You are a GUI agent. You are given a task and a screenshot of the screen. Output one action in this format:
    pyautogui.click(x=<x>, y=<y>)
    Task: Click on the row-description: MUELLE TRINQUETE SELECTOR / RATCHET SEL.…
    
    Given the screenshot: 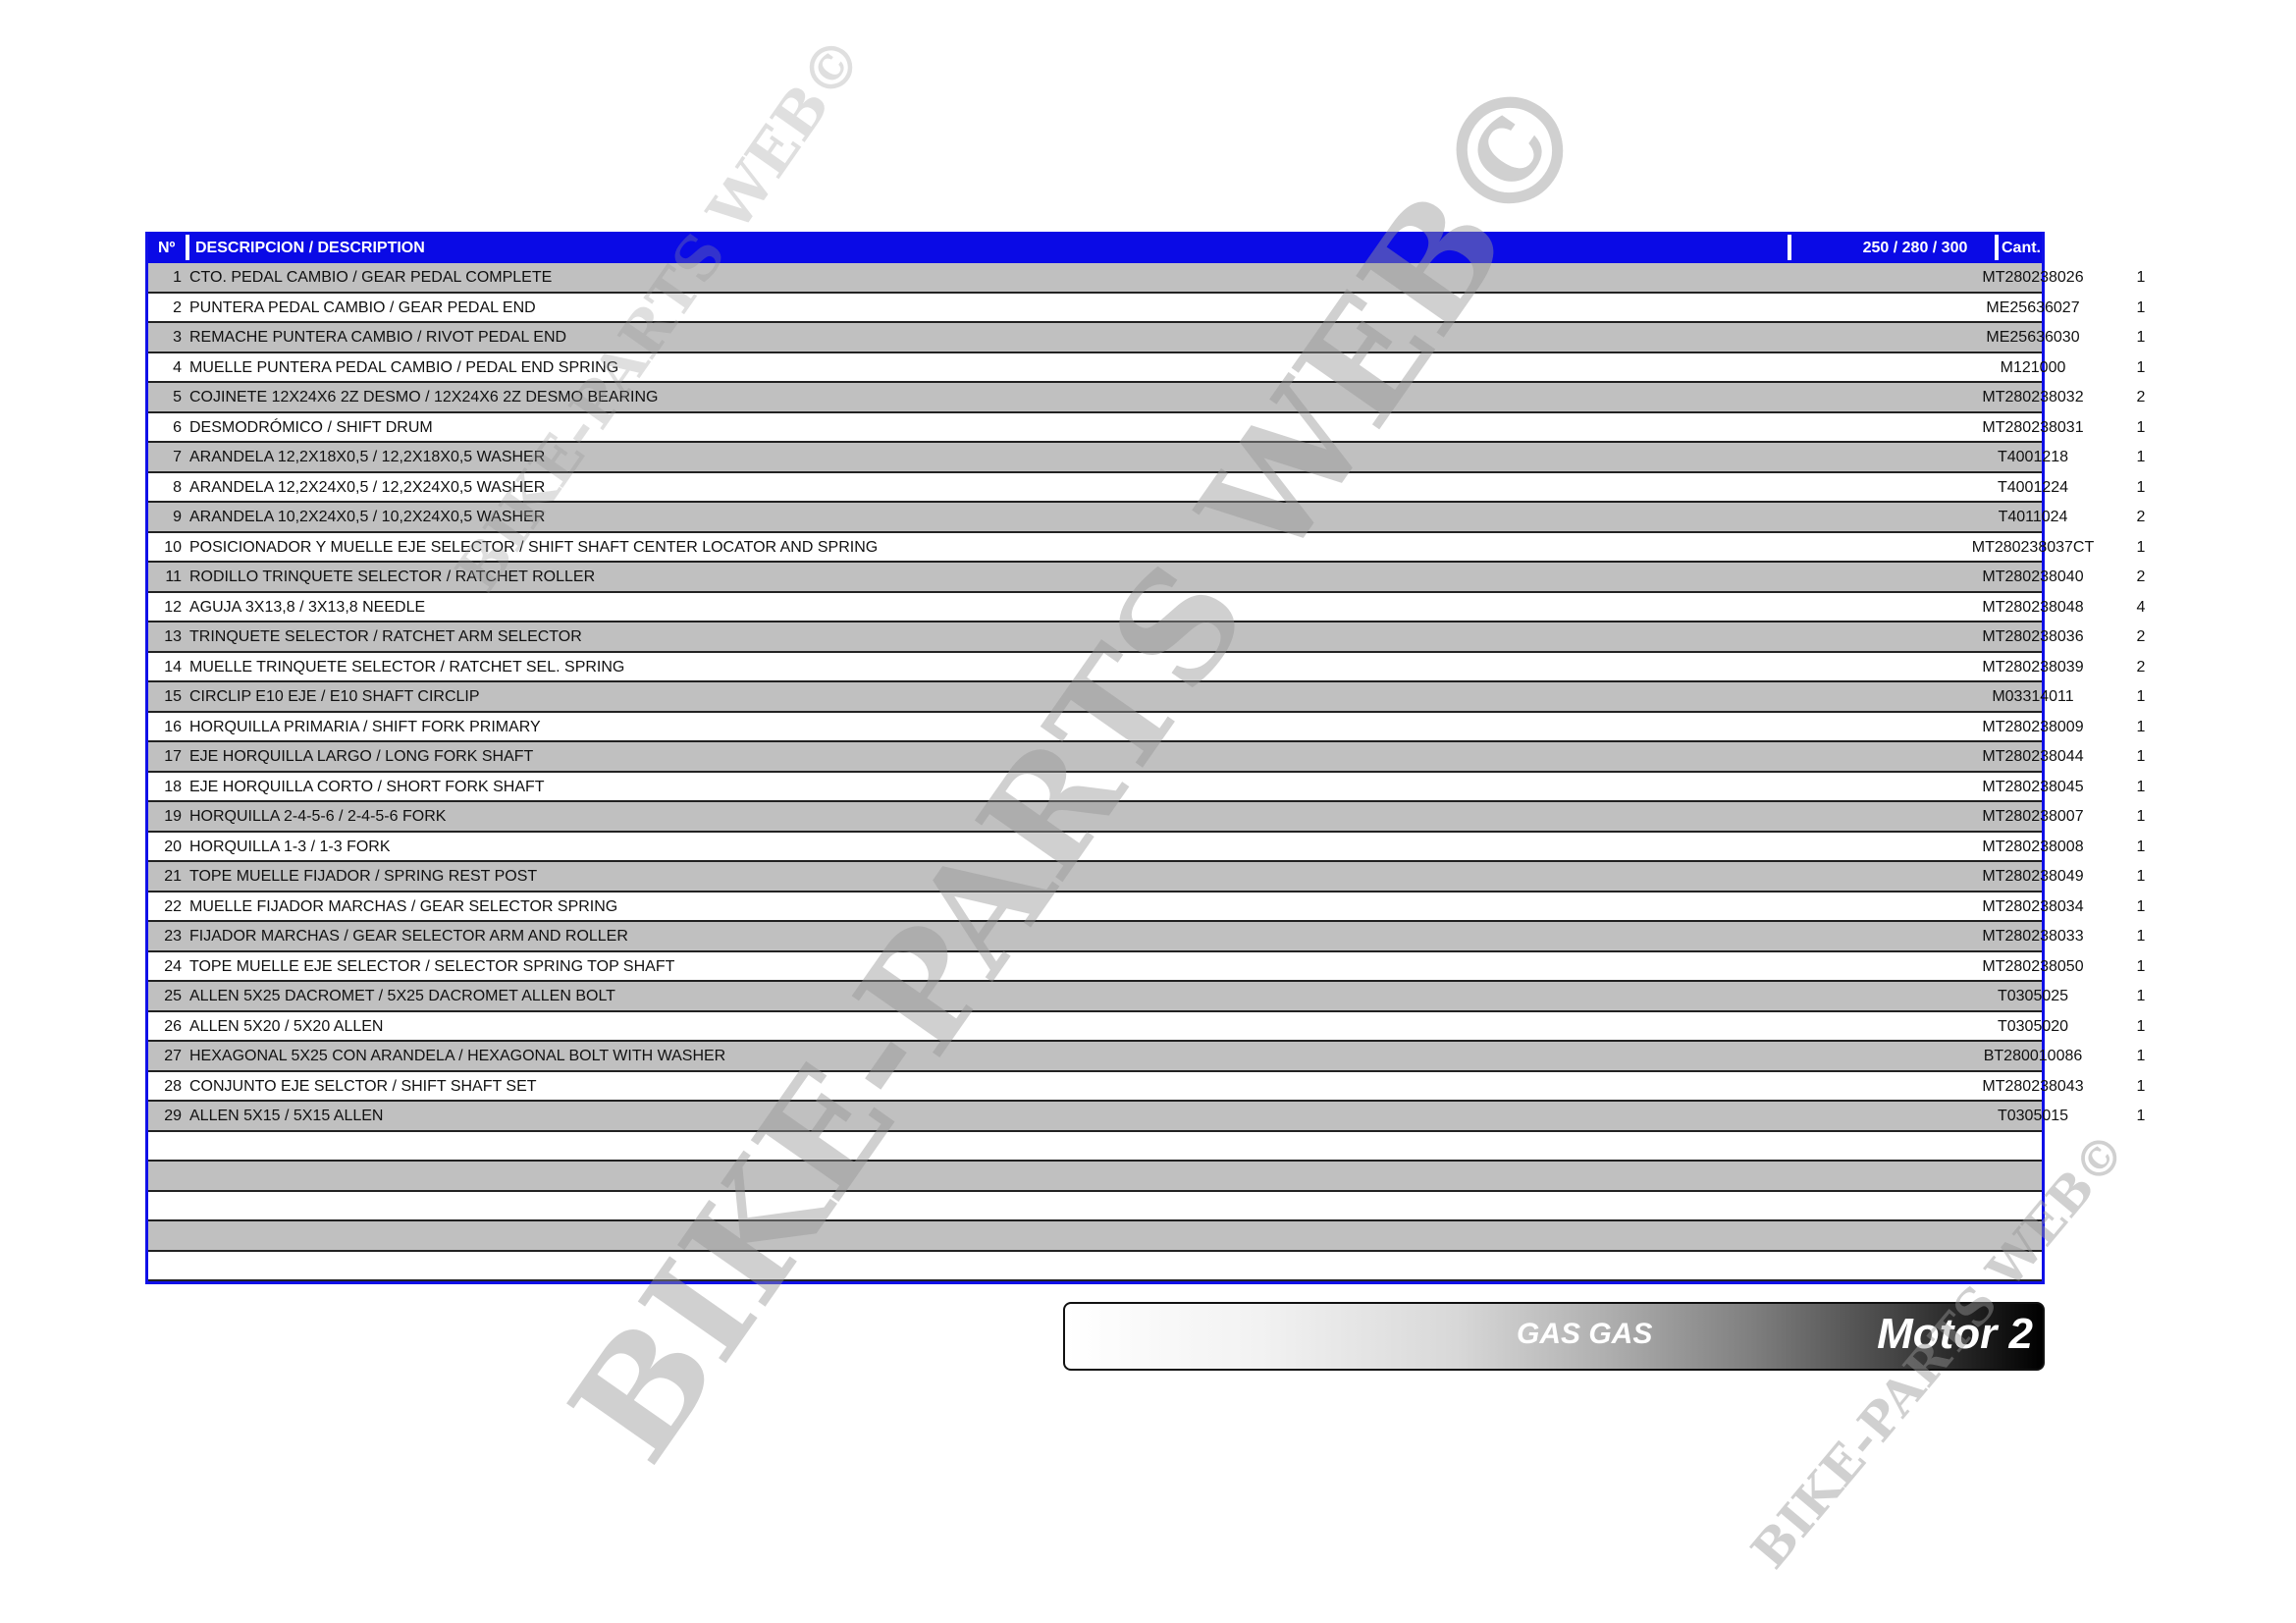 What is the action you would take?
    pyautogui.click(x=407, y=667)
    